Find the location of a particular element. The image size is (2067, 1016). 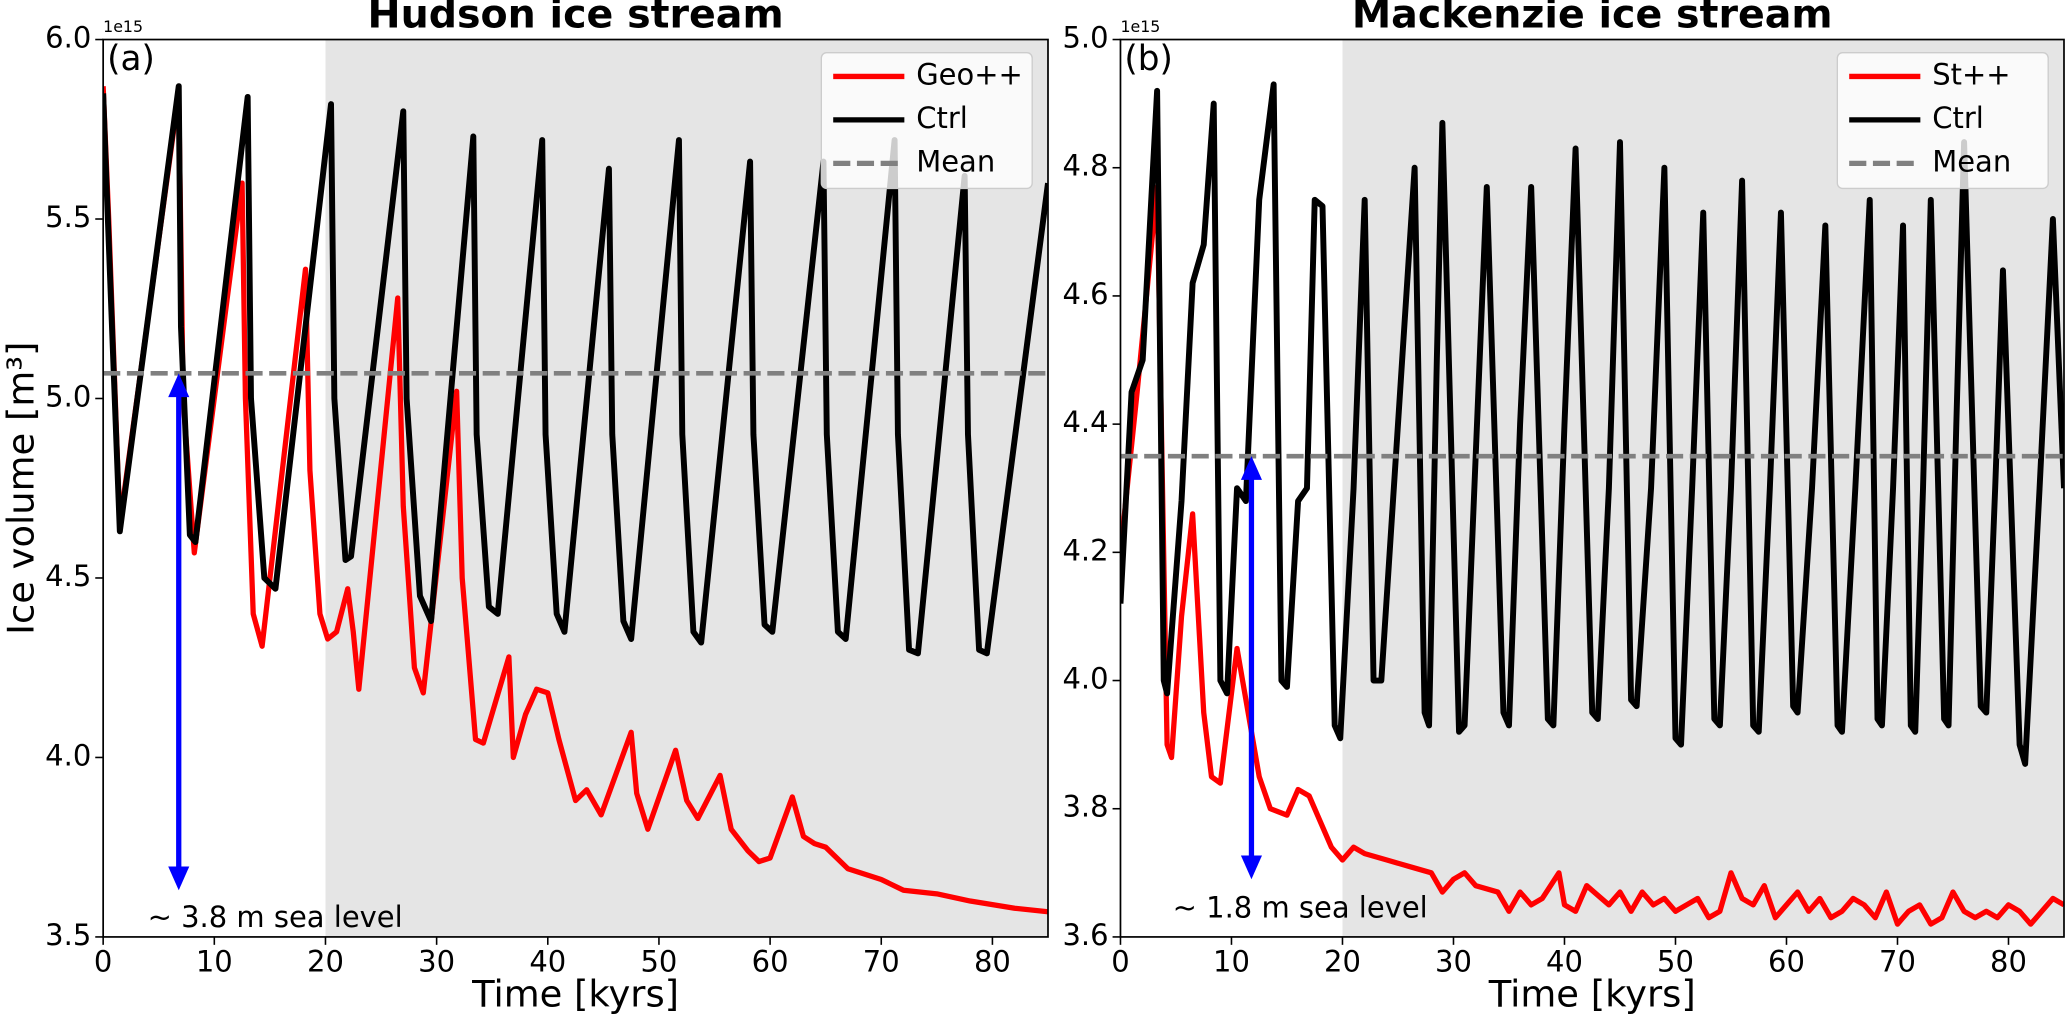

chart-title: Hudson ice stream is located at coordinates (576, 19).